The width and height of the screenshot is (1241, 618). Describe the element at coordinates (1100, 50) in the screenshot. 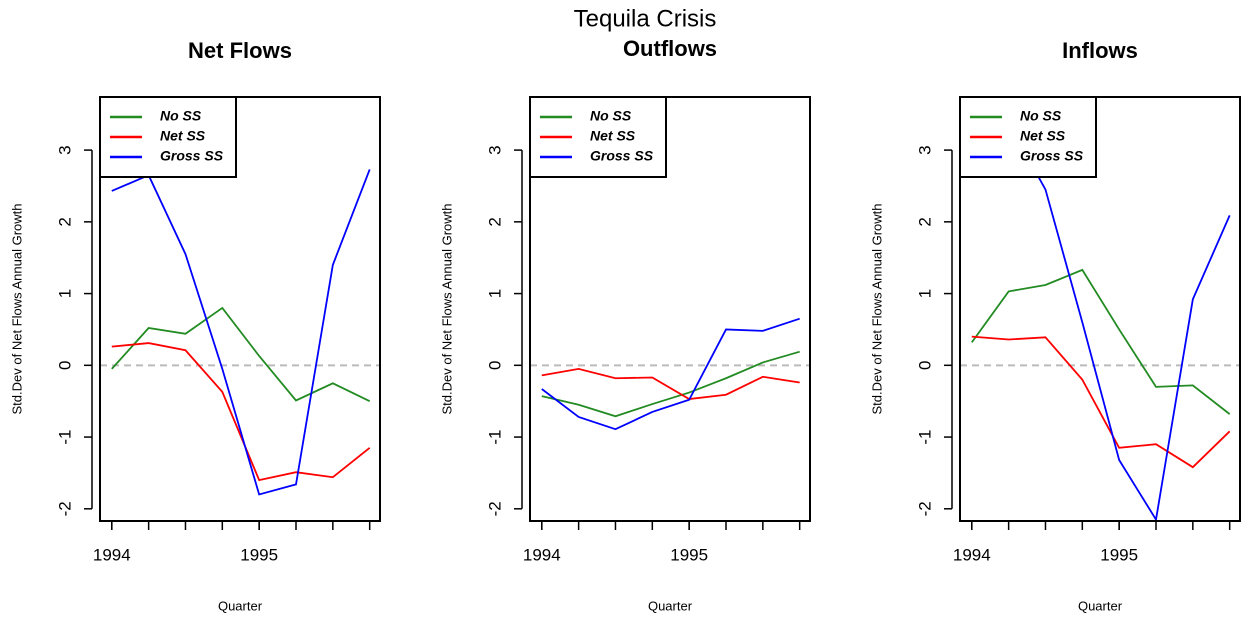

I see `subplot-title: Inflows` at that location.